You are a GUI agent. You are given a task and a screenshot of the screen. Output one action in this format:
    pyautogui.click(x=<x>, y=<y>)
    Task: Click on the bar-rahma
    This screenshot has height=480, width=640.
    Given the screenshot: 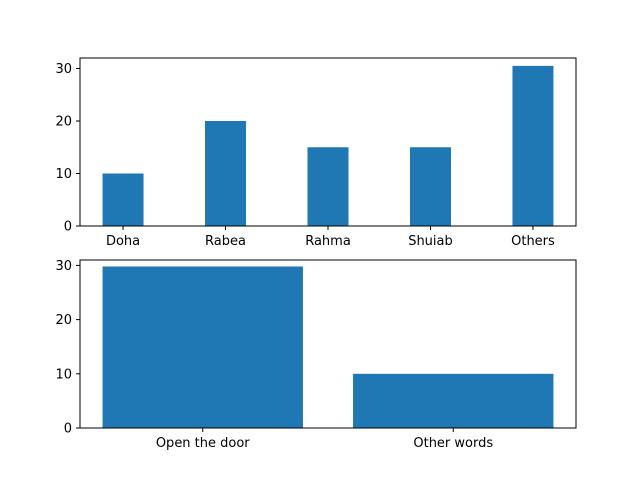 What is the action you would take?
    pyautogui.click(x=328, y=186)
    